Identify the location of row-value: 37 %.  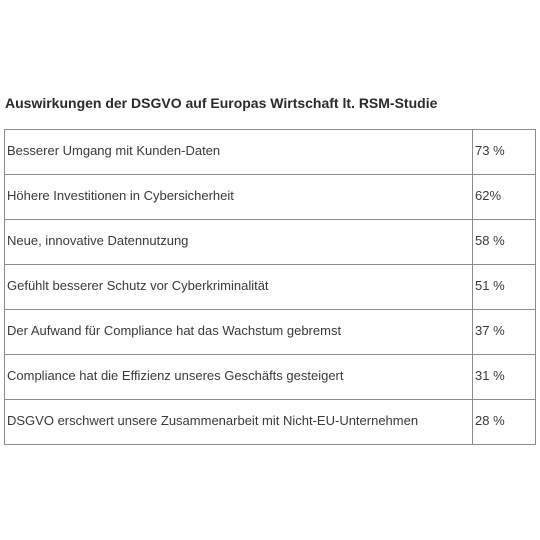
(504, 332).